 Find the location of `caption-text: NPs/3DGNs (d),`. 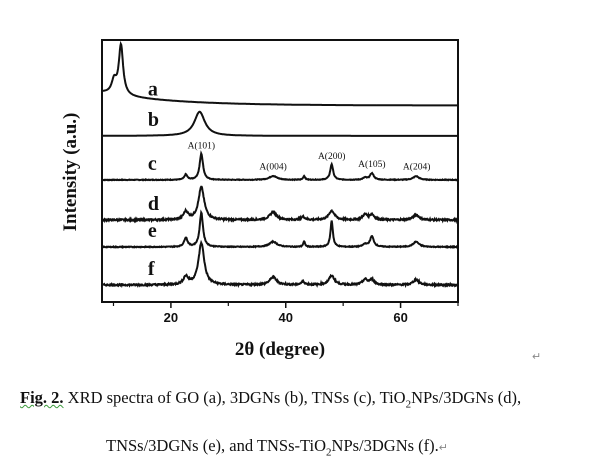

caption-text: NPs/3DGNs (d), is located at coordinates (466, 397).